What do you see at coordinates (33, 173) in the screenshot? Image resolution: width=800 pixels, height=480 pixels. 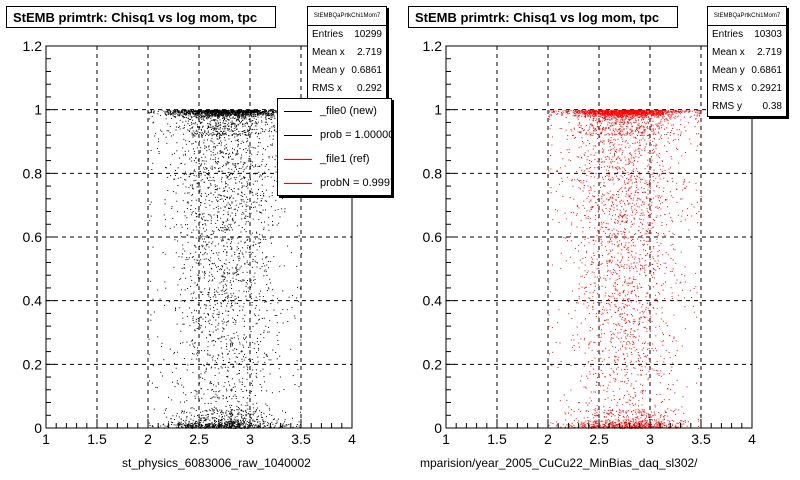 I see `y-tick-label: 0.8` at bounding box center [33, 173].